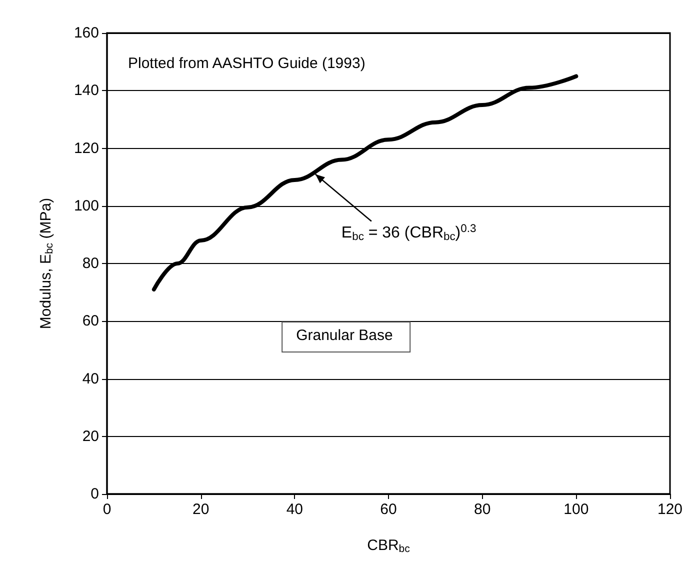  I want to click on y-tick-label: 60, so click(90, 321).